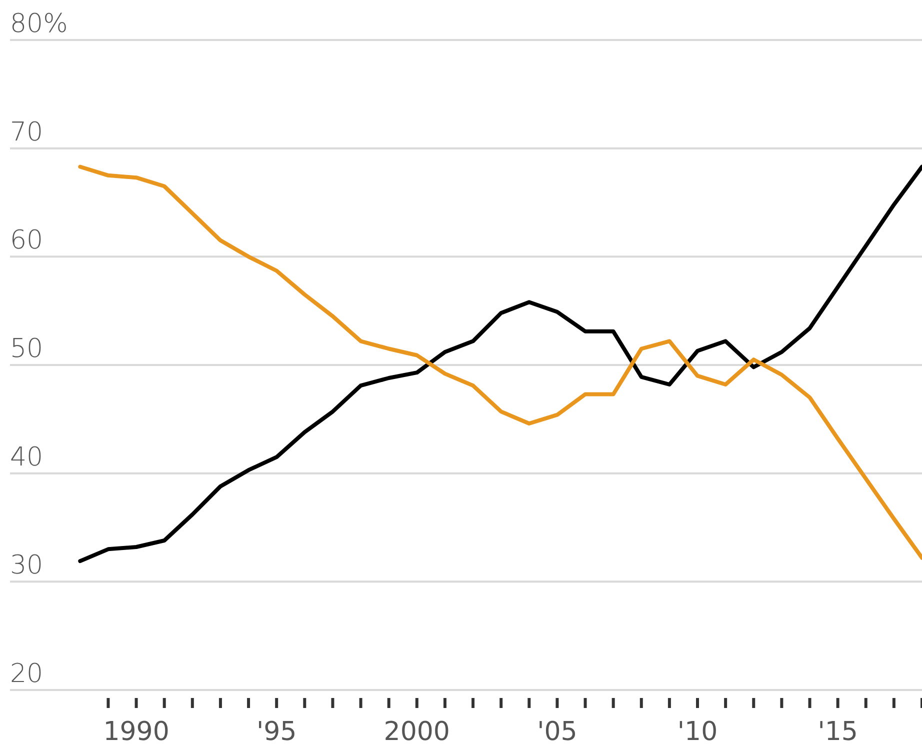 The height and width of the screenshot is (748, 922). Describe the element at coordinates (27, 132) in the screenshot. I see `y-tick-label: 70` at that location.